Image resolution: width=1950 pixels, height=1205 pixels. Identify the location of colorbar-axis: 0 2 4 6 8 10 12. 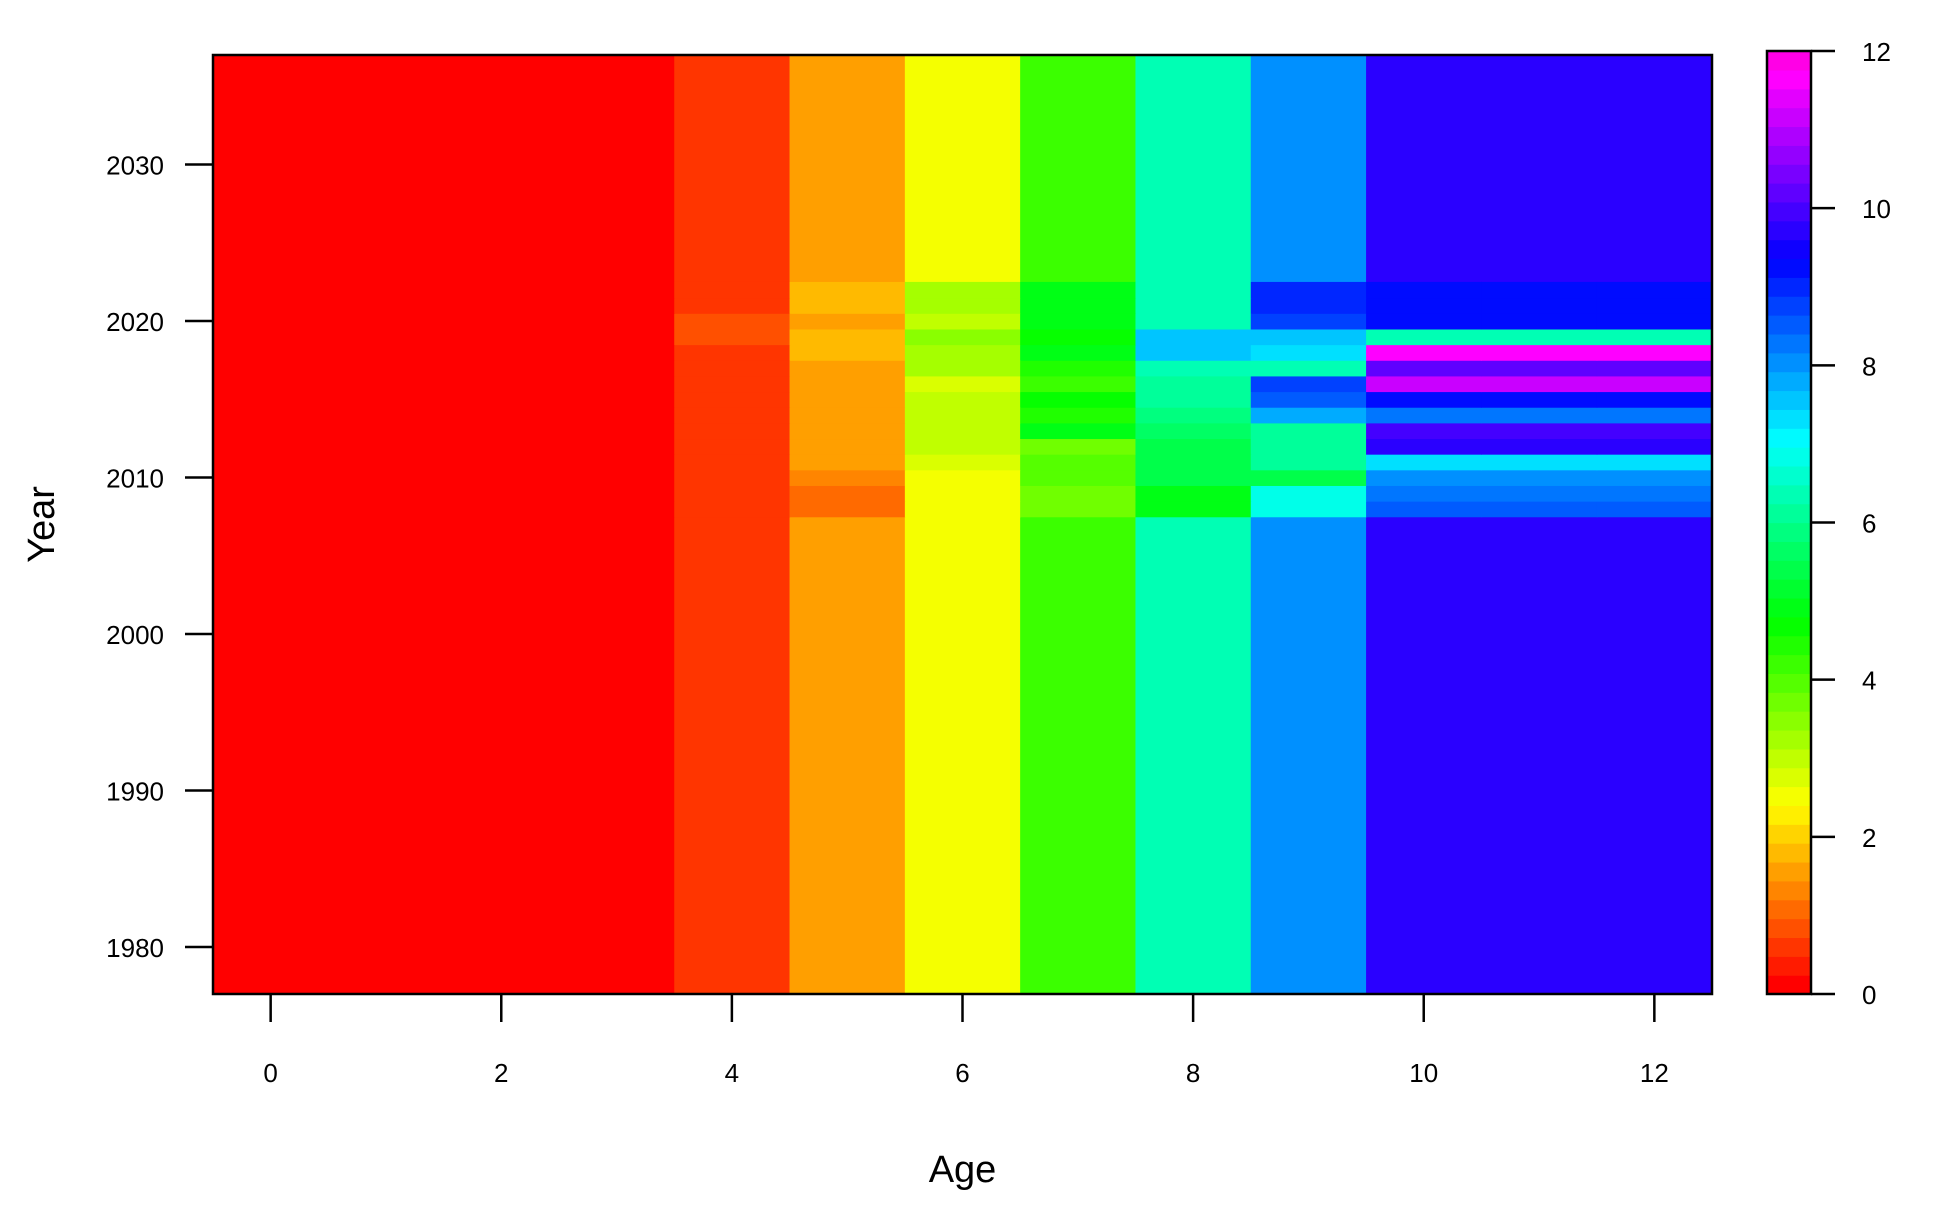
(1851, 523).